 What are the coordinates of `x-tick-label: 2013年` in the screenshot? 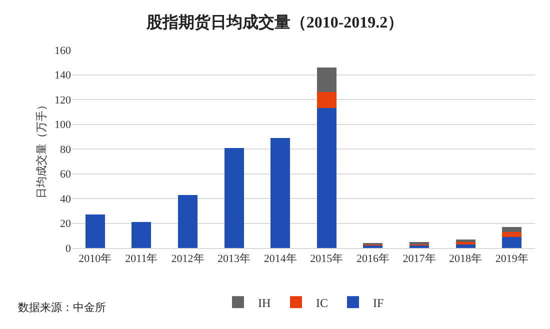 It's located at (234, 259).